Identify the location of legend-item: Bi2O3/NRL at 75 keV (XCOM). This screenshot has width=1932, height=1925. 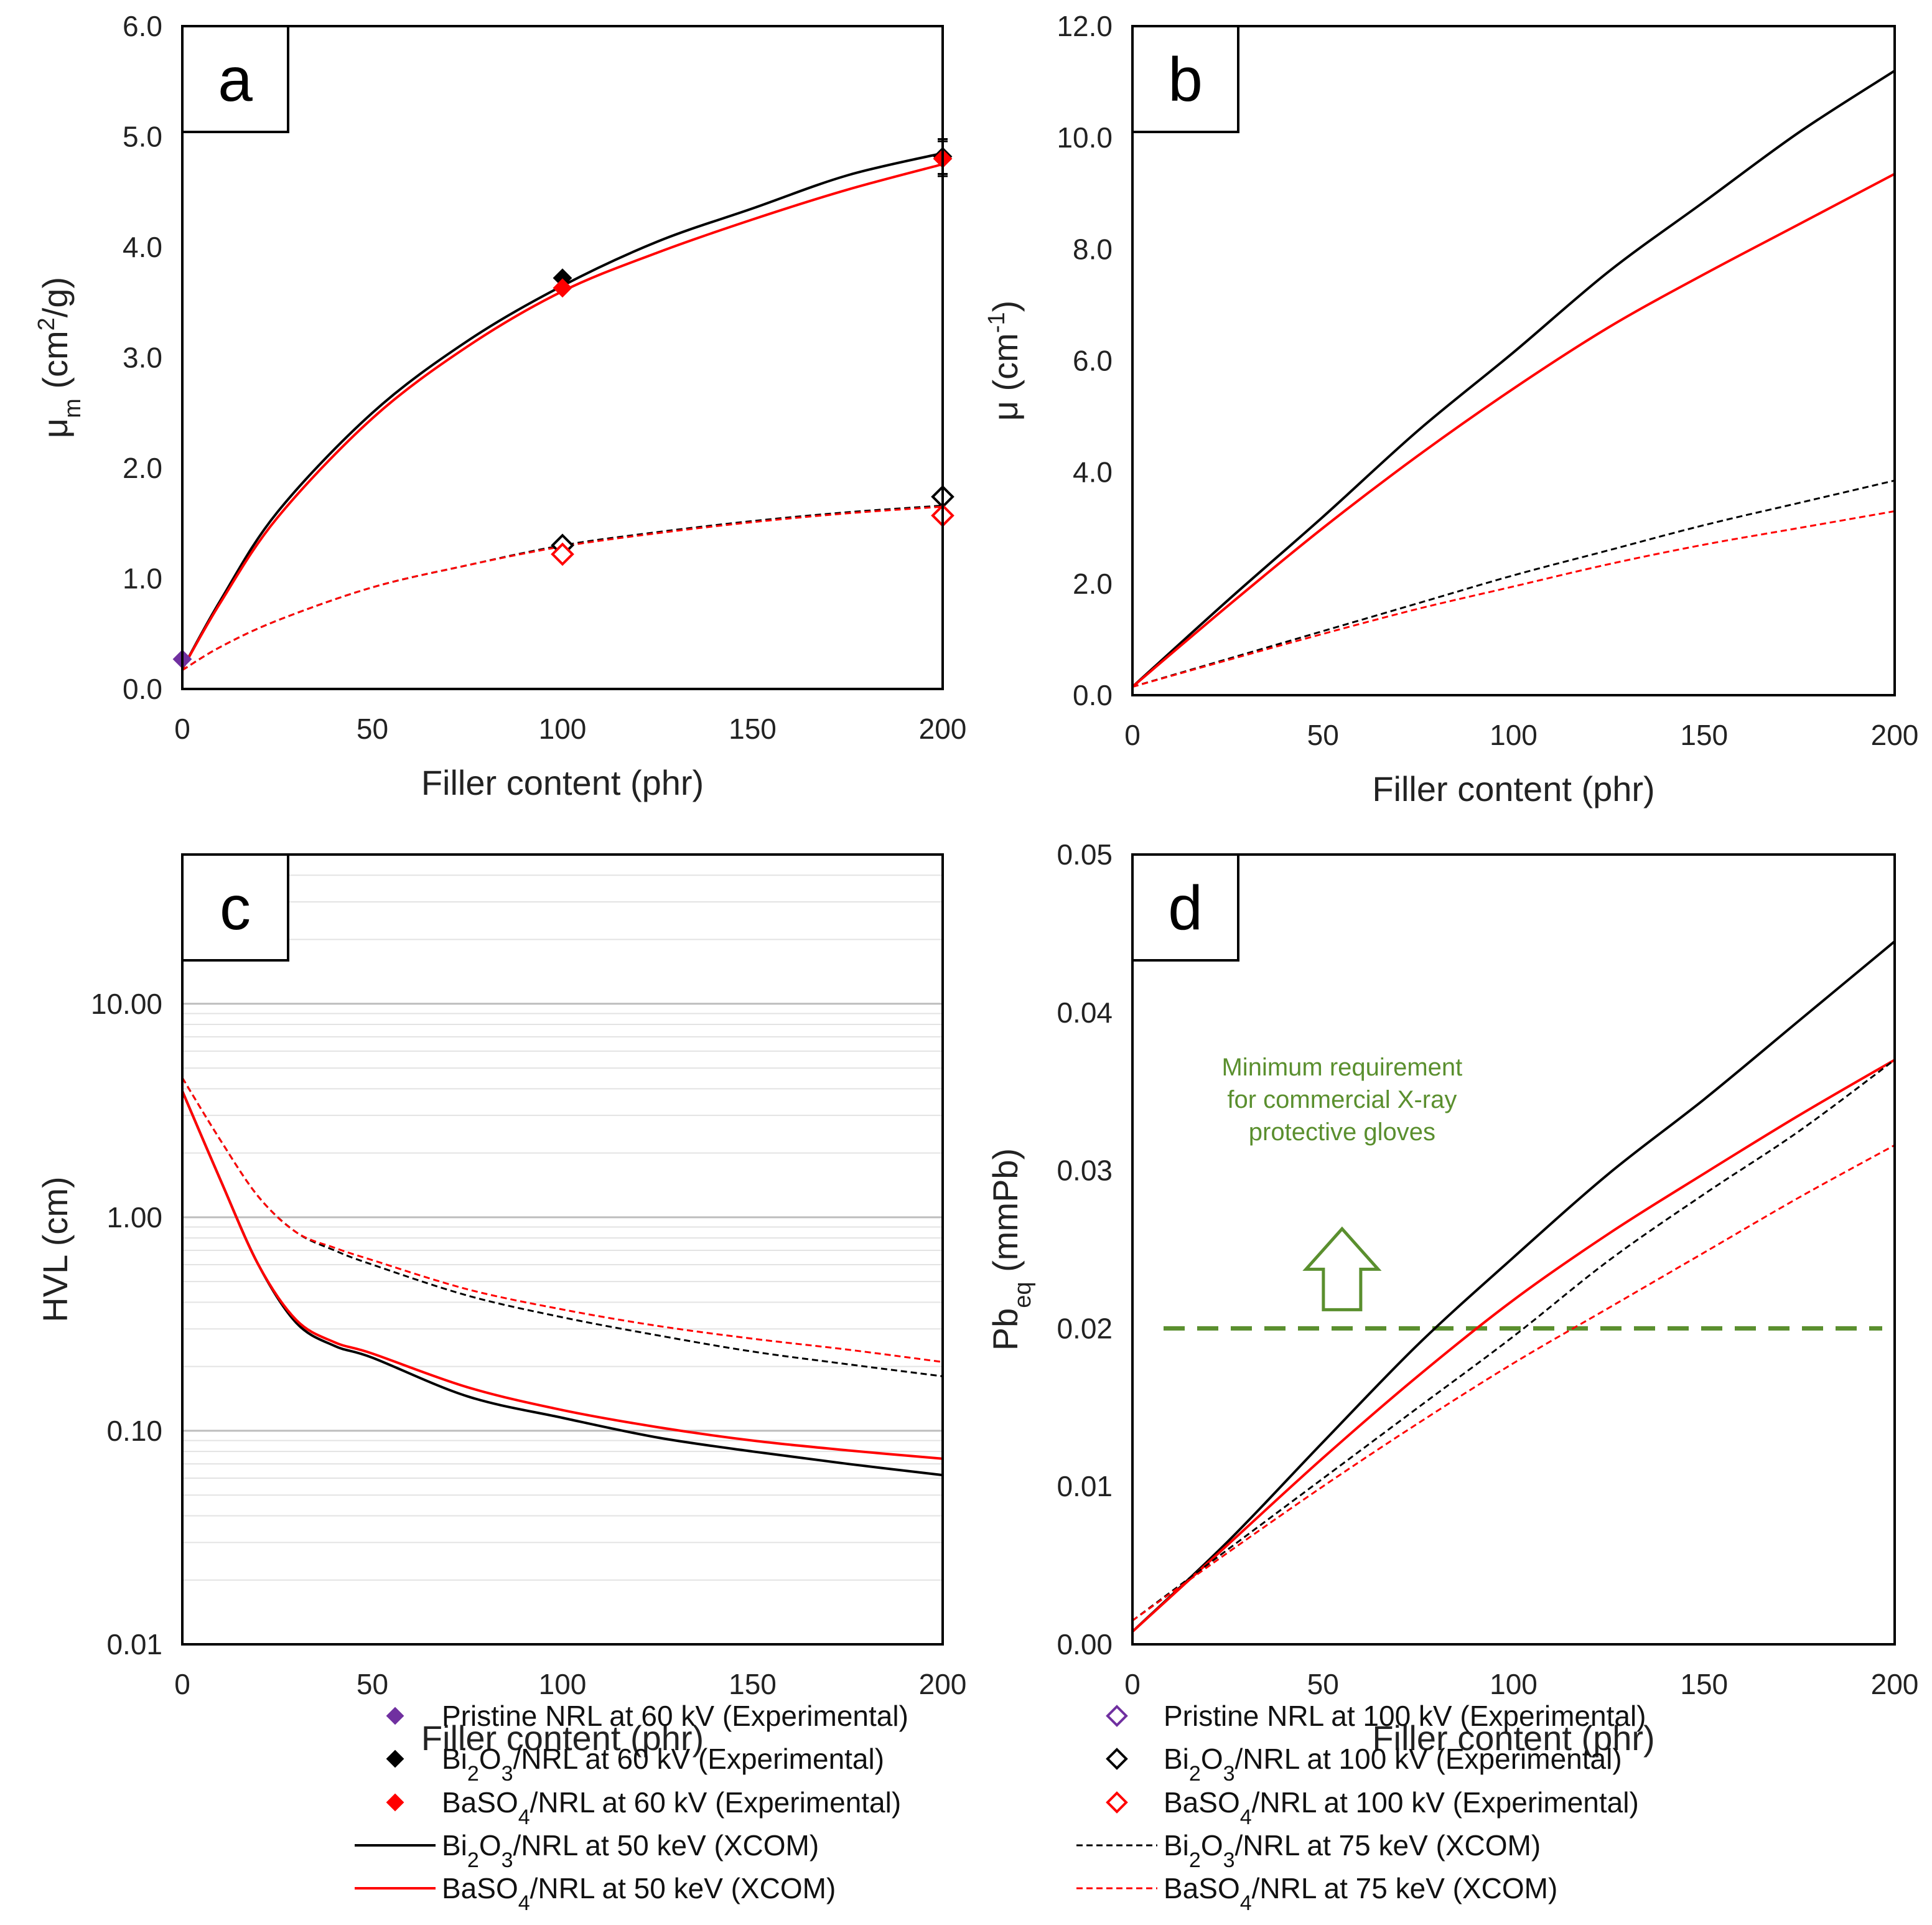
(1308, 1851).